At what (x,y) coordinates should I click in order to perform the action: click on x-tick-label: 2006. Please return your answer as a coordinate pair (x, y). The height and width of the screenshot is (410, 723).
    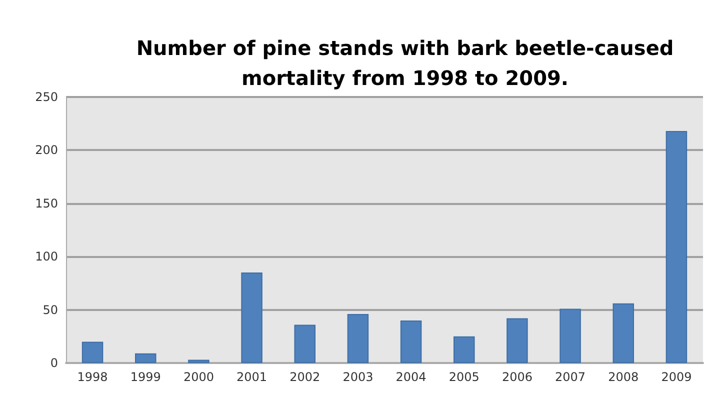
    Looking at the image, I should click on (517, 377).